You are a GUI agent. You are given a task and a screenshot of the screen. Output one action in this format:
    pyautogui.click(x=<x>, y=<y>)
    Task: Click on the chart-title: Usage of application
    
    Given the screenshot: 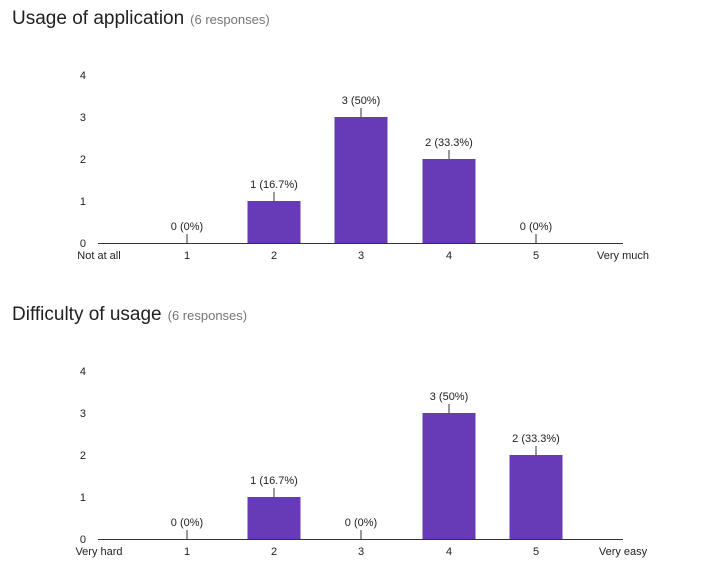 What is the action you would take?
    pyautogui.click(x=98, y=18)
    